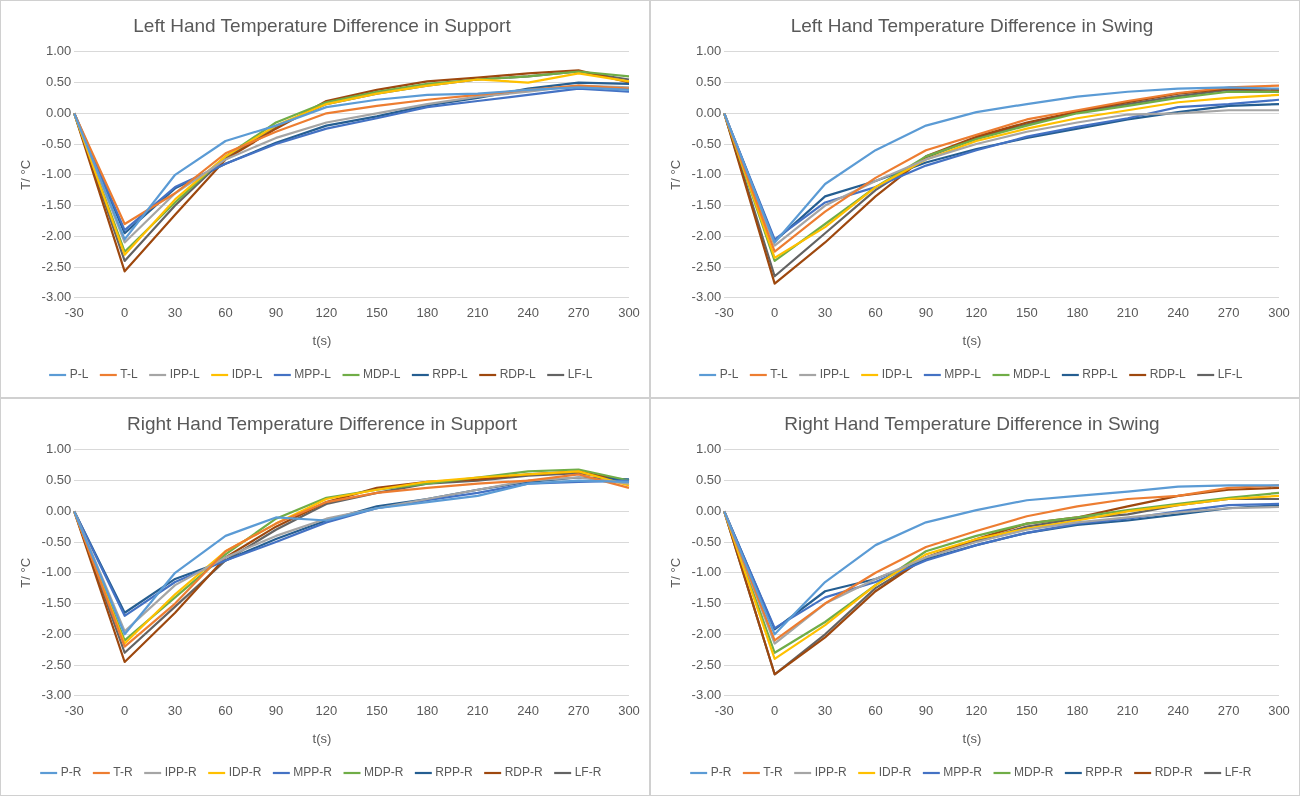 The image size is (1303, 798). What do you see at coordinates (972, 423) in the screenshot?
I see `chart-title: Right Hand Temperature Difference in Swing` at bounding box center [972, 423].